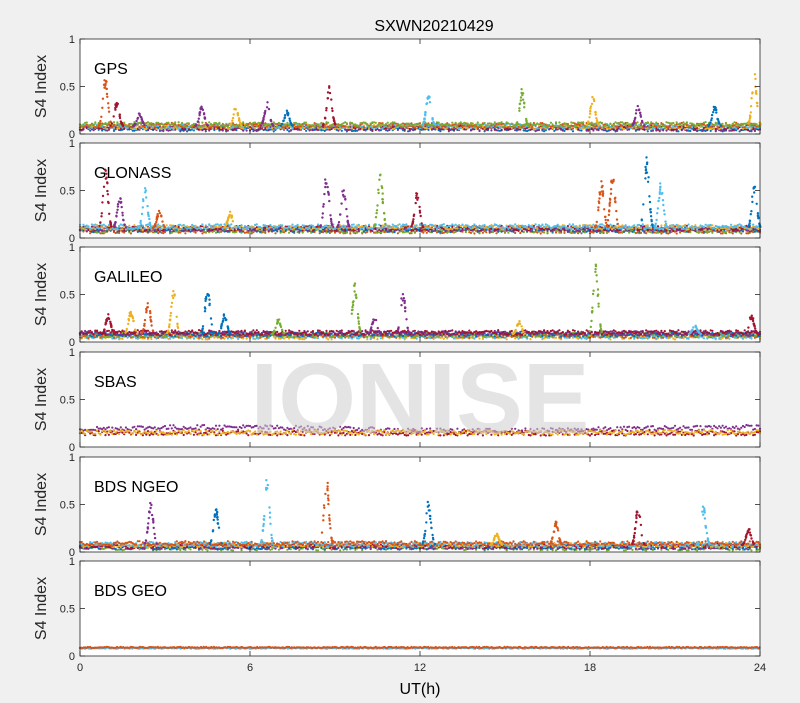 The image size is (800, 703). Describe the element at coordinates (41, 86) in the screenshot. I see `y-axis-label: S4 Index` at that location.